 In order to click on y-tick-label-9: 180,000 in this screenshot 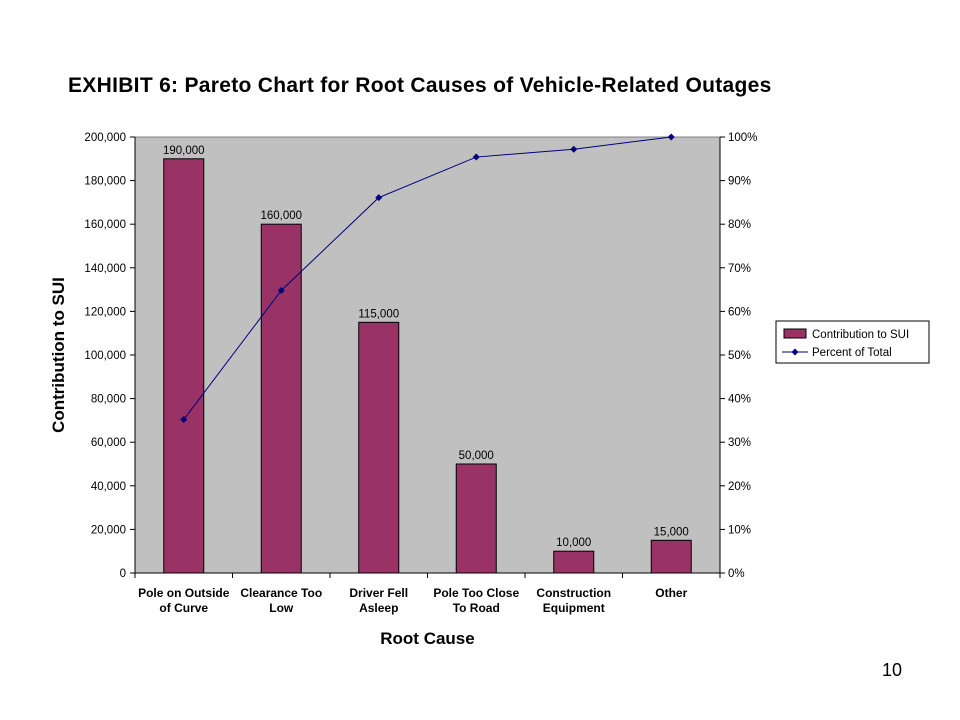, I will do `click(105, 182)`.